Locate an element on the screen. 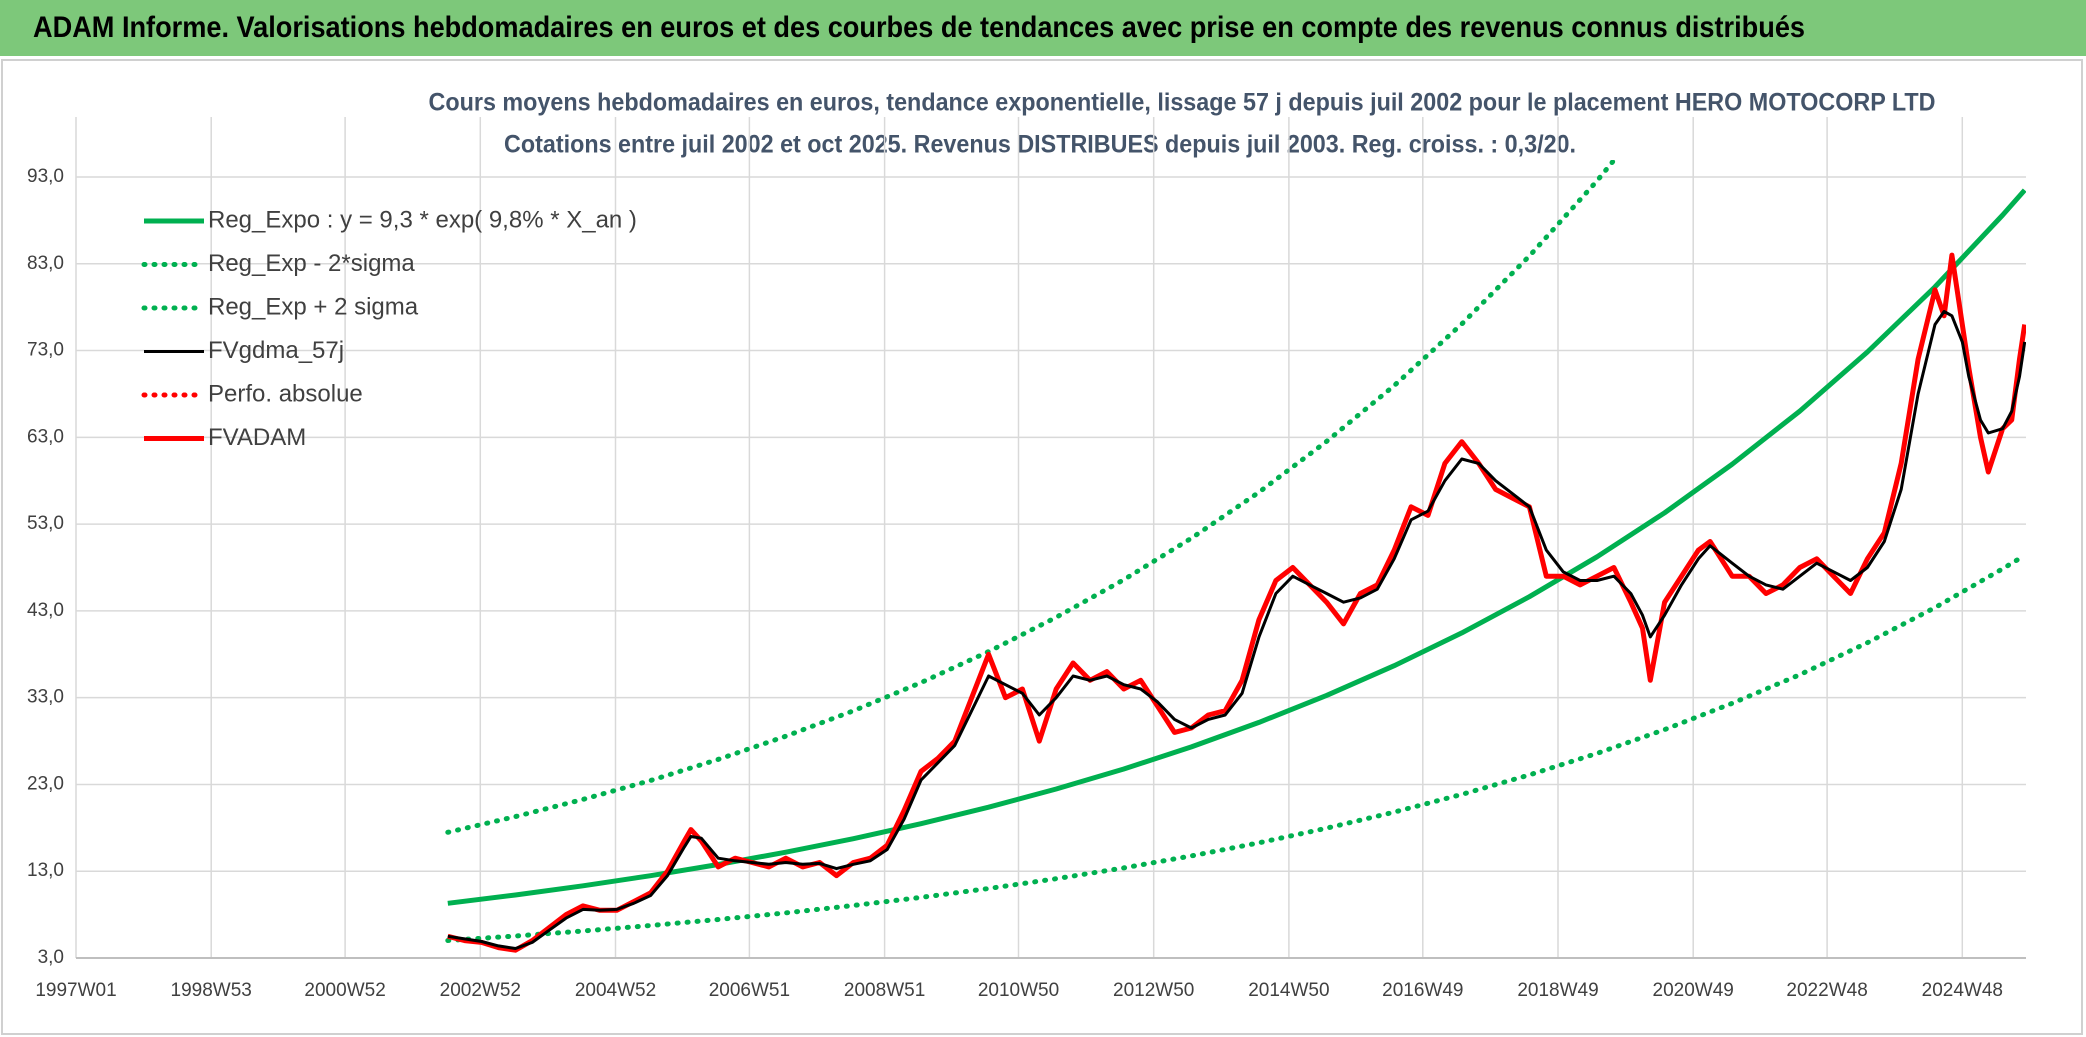 Image resolution: width=2086 pixels, height=1037 pixels. x-tick-label: 2004W52 is located at coordinates (615, 990).